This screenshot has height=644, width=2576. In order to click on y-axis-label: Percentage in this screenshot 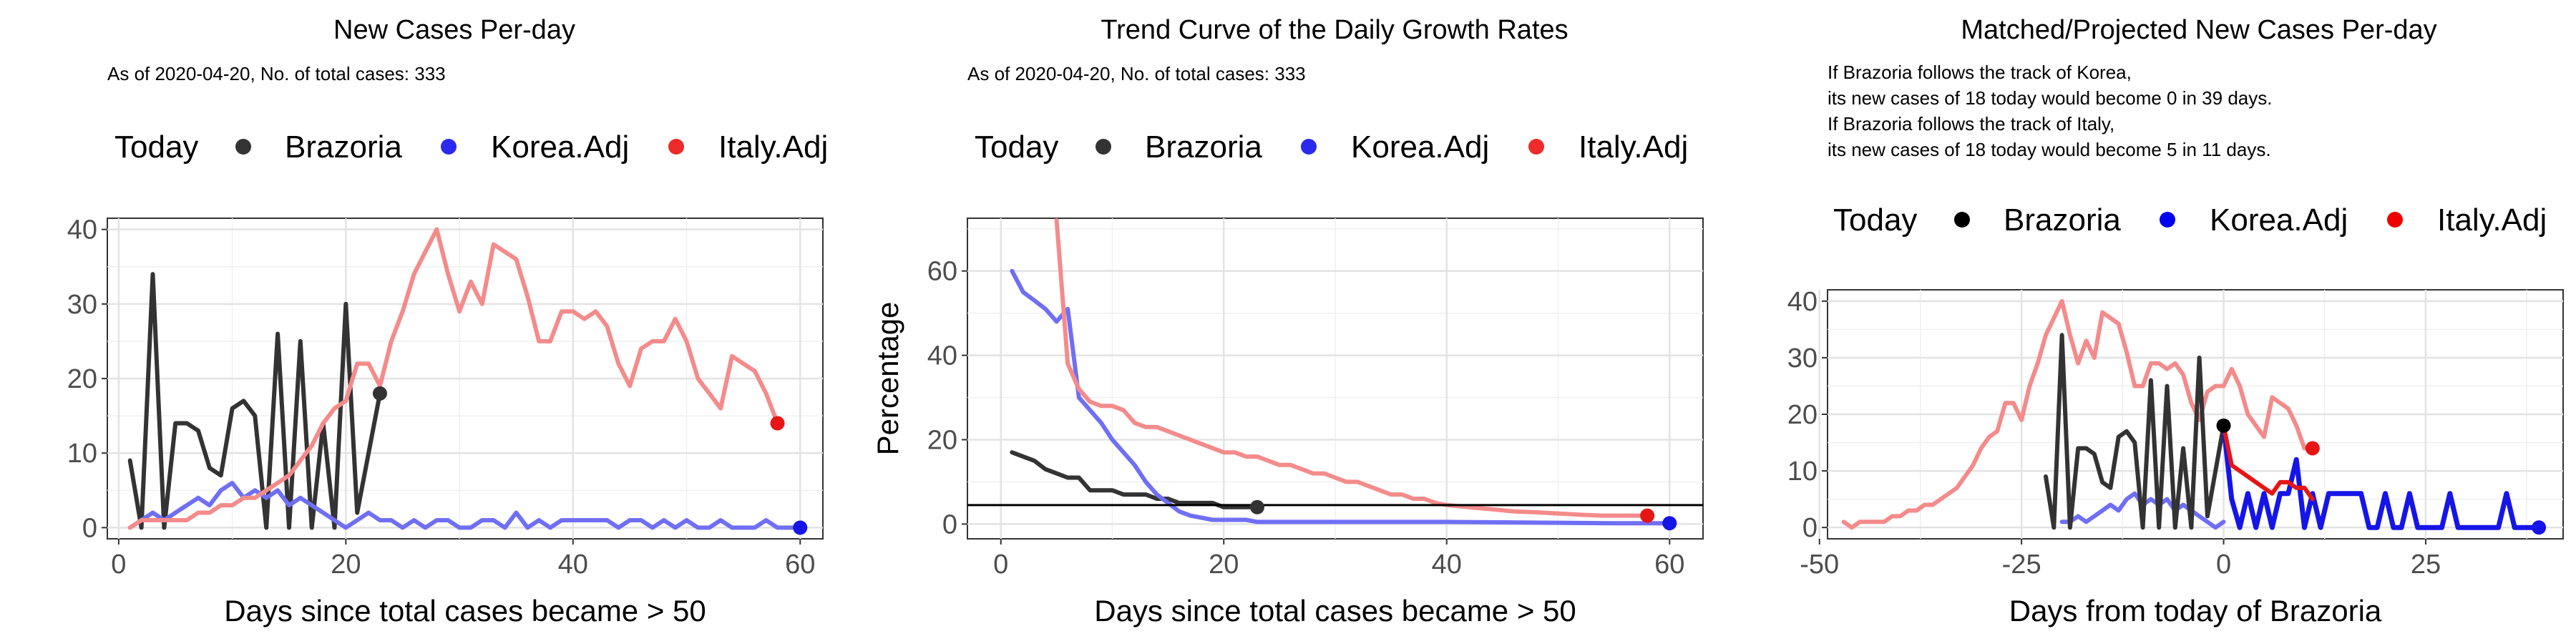, I will do `click(887, 379)`.